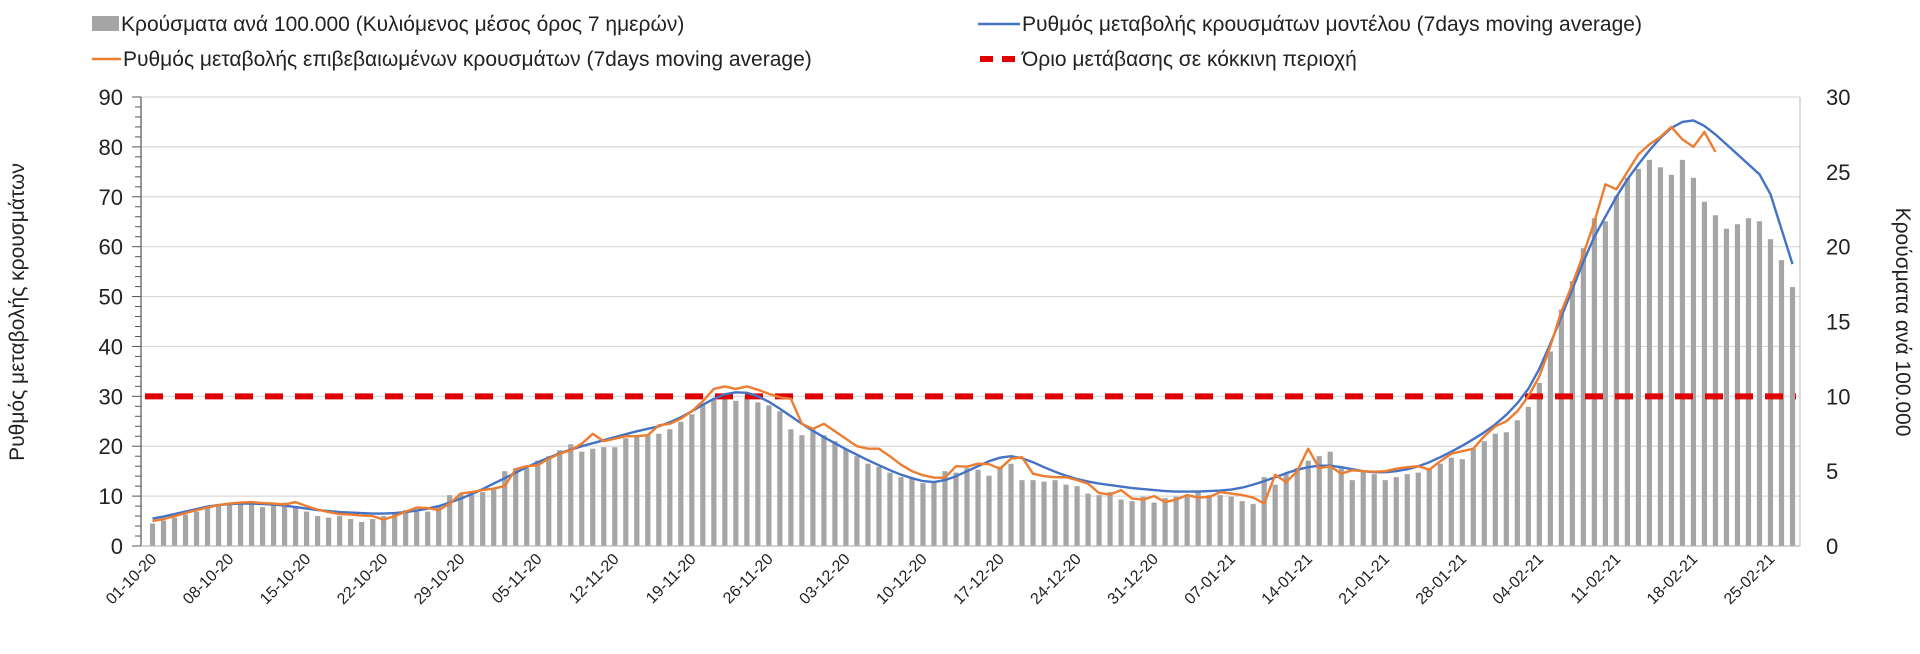 This screenshot has width=1920, height=654. What do you see at coordinates (1287, 579) in the screenshot?
I see `x-tick-label: 14-01-21` at bounding box center [1287, 579].